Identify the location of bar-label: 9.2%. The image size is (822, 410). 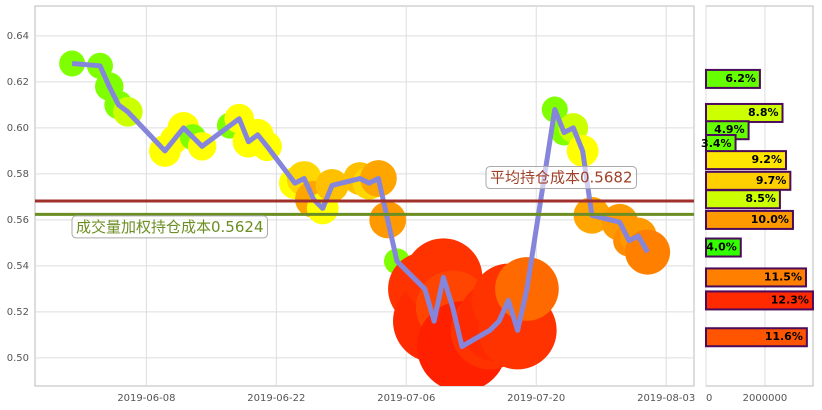
(766, 159).